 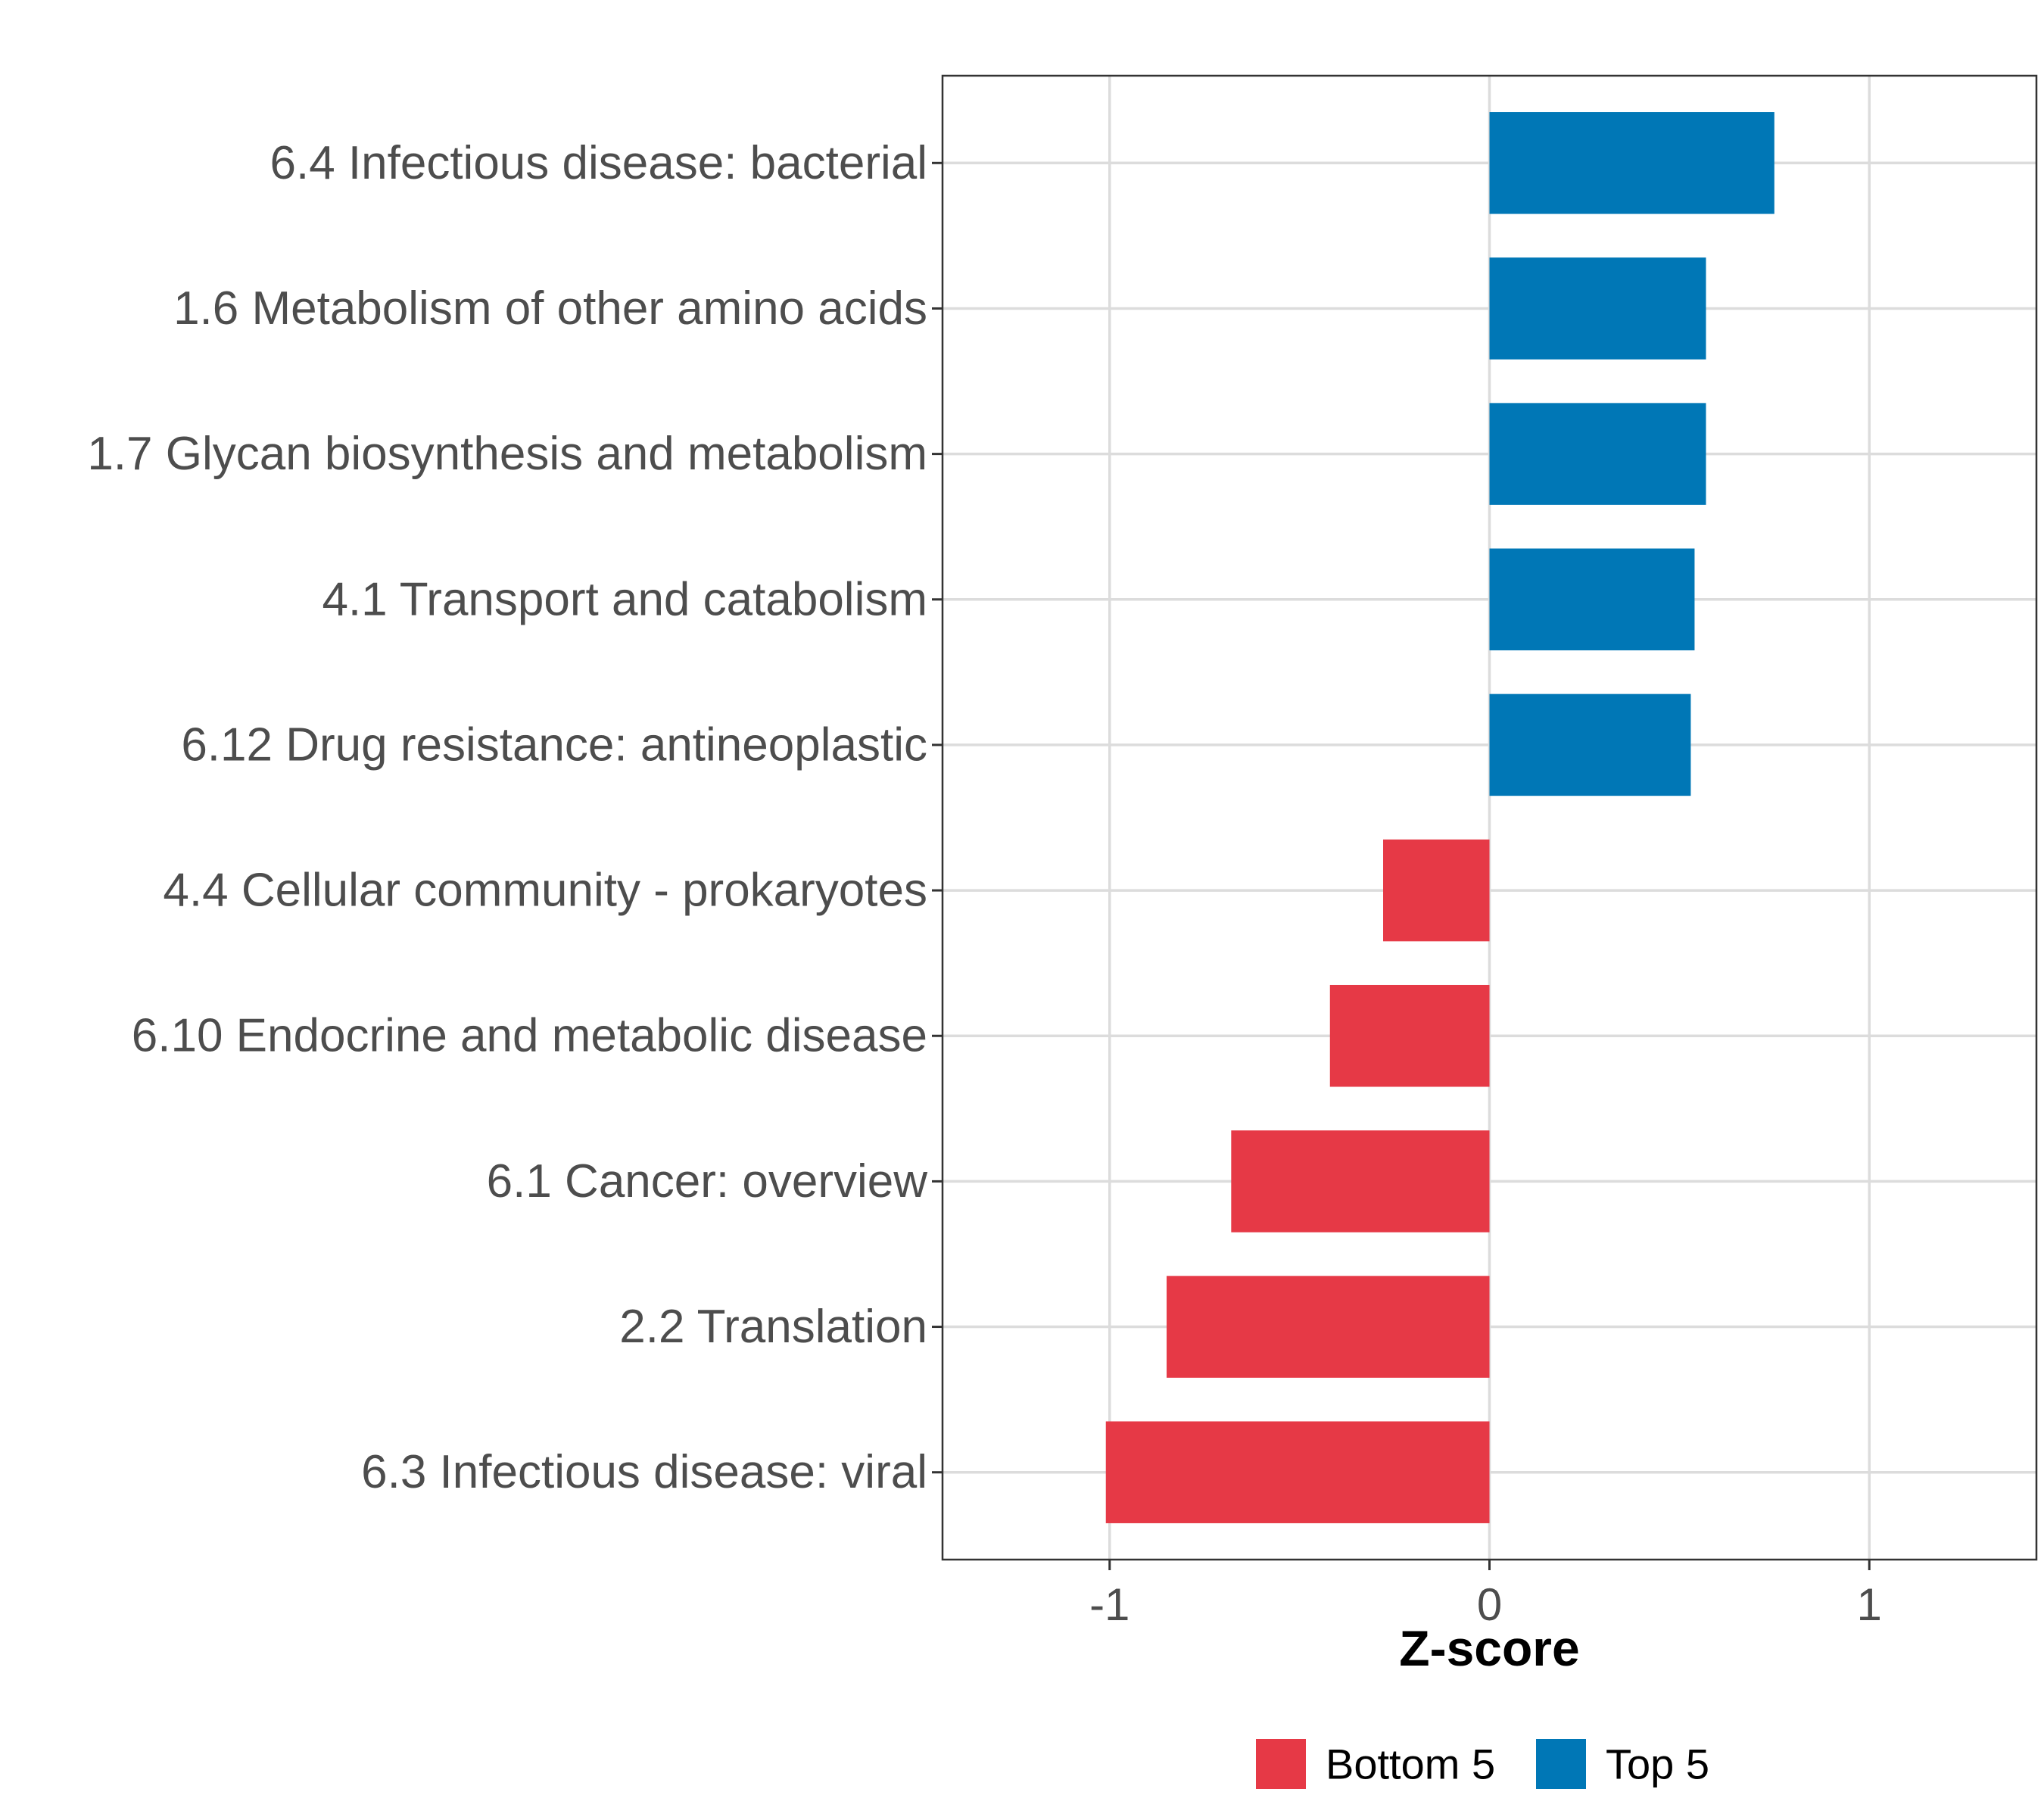 What do you see at coordinates (529, 1036) in the screenshot?
I see `y-tick-label: 6.10 Endocrine and metabolic disease` at bounding box center [529, 1036].